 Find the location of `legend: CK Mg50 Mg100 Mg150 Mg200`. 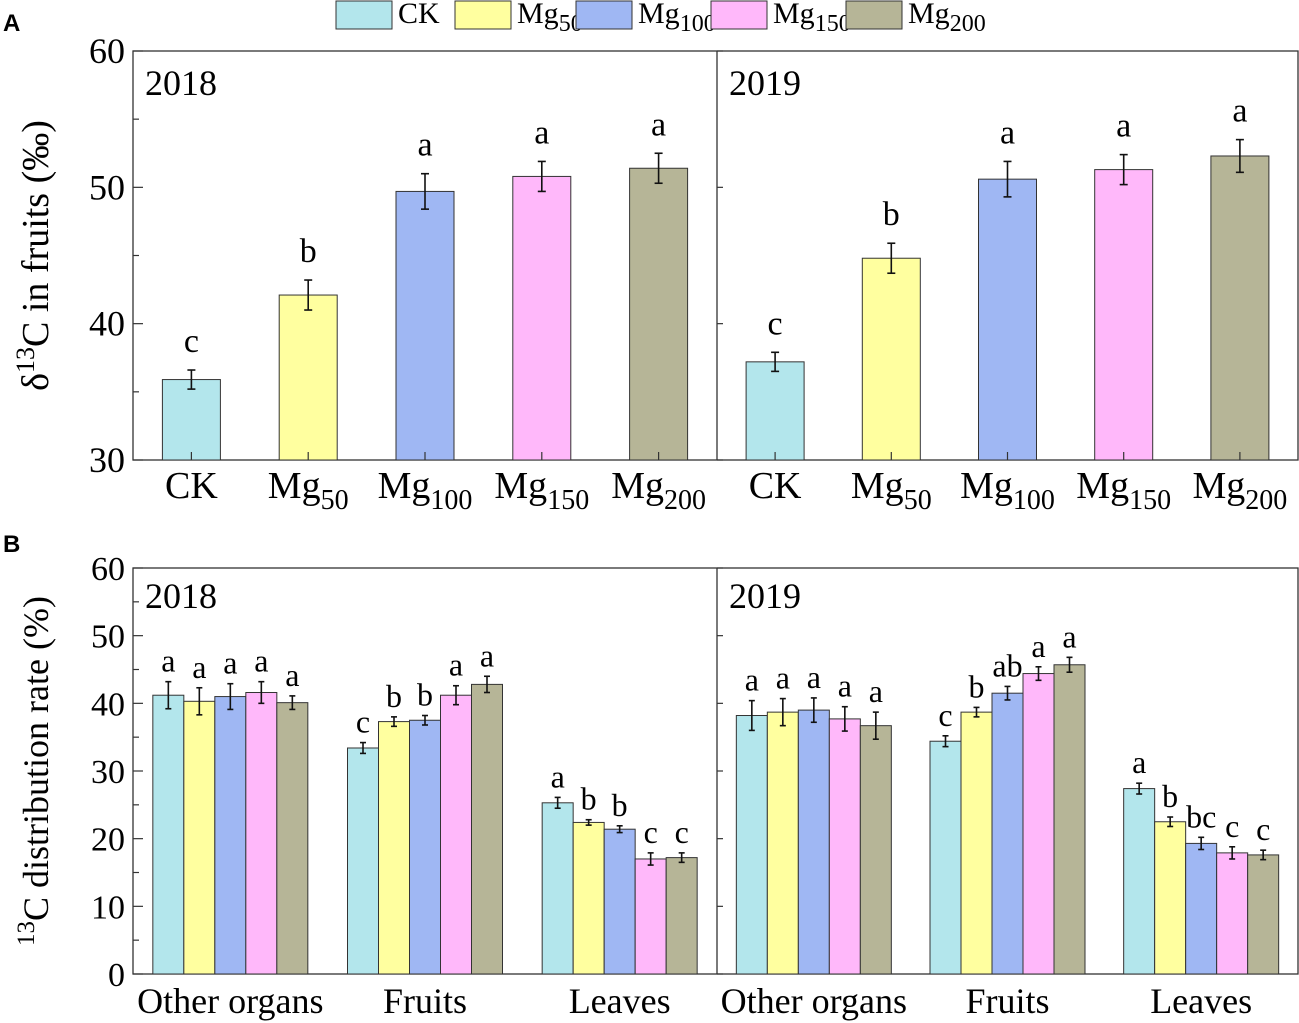

legend: CK Mg50 Mg100 Mg150 Mg200 is located at coordinates (660, 18).